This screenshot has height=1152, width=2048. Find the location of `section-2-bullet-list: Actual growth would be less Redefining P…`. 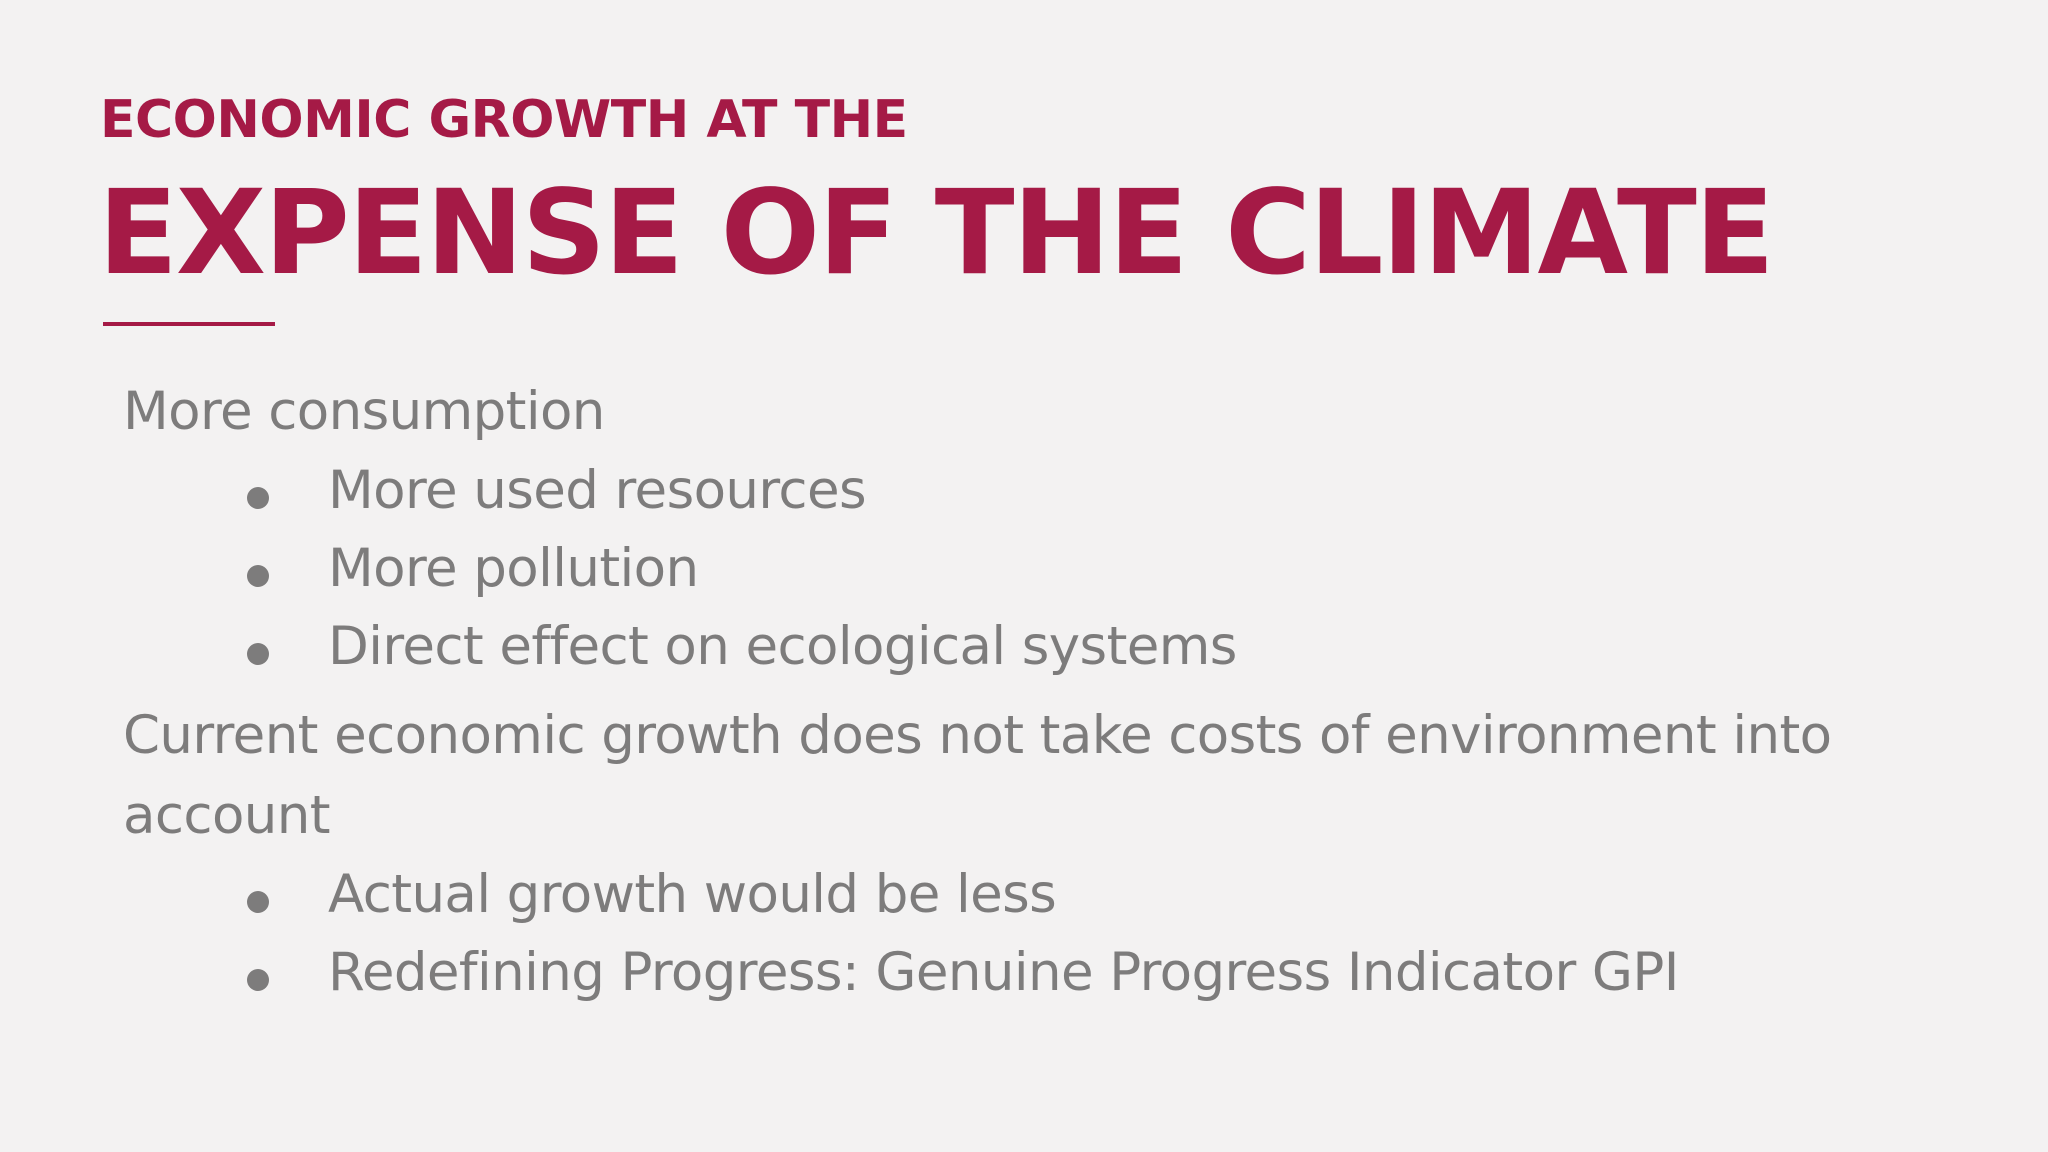

section-2-bullet-list: Actual growth would be less Redefining P… is located at coordinates (1033, 934).